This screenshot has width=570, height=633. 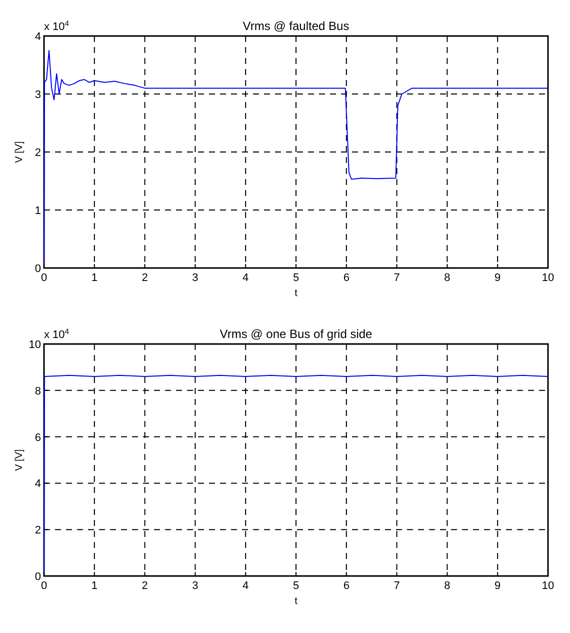 I want to click on y-tick-label: 1, so click(x=37, y=211).